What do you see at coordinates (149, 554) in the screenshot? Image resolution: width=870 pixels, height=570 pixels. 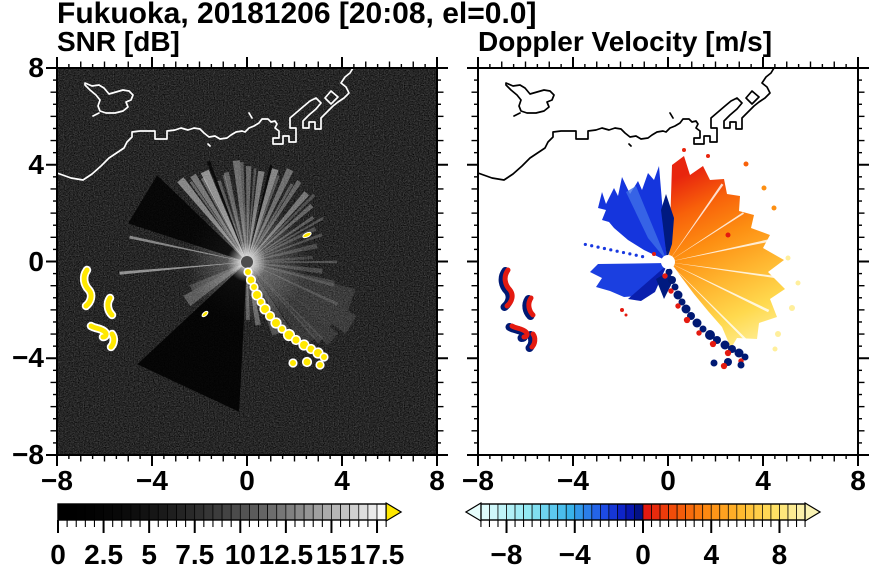 I see `snr-colorbar-label: 5` at bounding box center [149, 554].